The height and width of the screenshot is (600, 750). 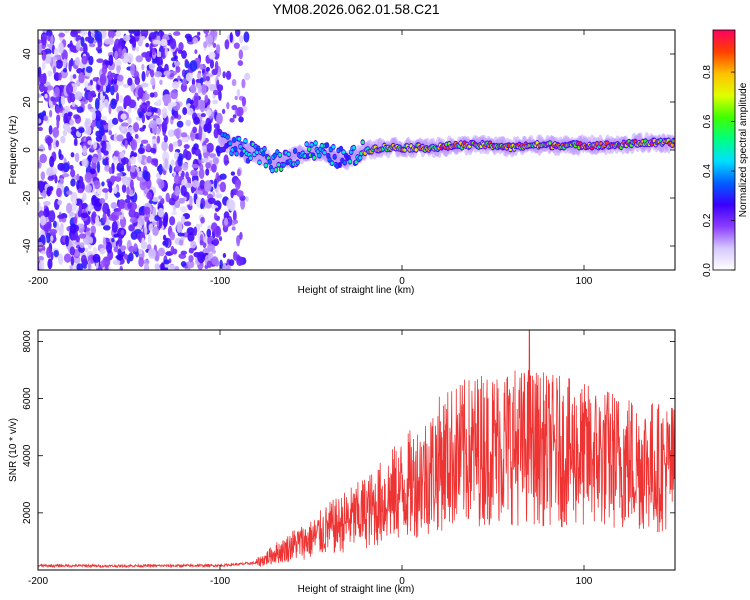 I want to click on colorbar-frame, so click(x=724, y=150).